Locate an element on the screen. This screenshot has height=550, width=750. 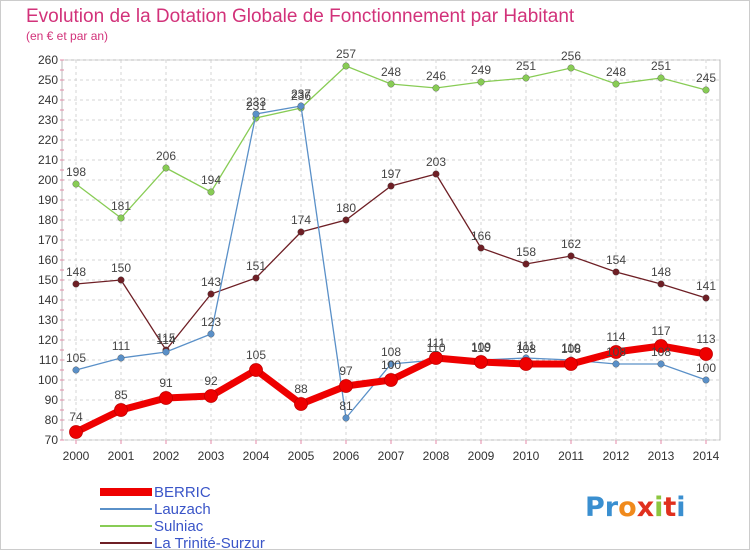
data-label: 141 is located at coordinates (706, 286).